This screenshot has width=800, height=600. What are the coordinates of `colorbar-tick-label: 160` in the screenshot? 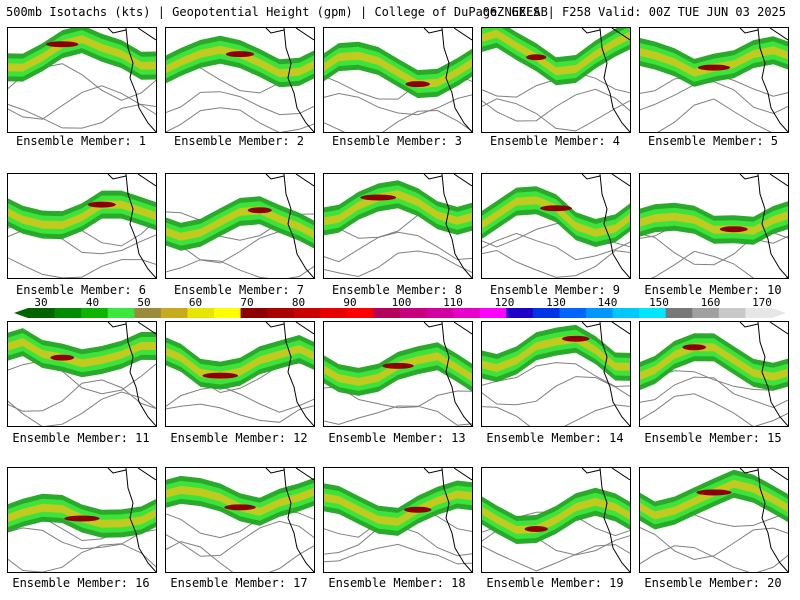 It's located at (710, 302).